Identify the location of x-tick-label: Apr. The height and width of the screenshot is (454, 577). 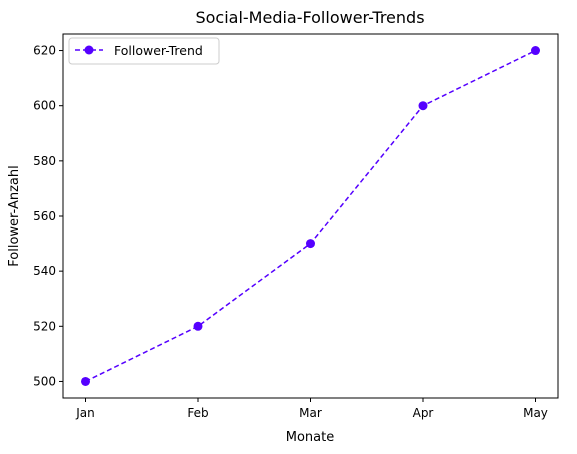
(423, 413).